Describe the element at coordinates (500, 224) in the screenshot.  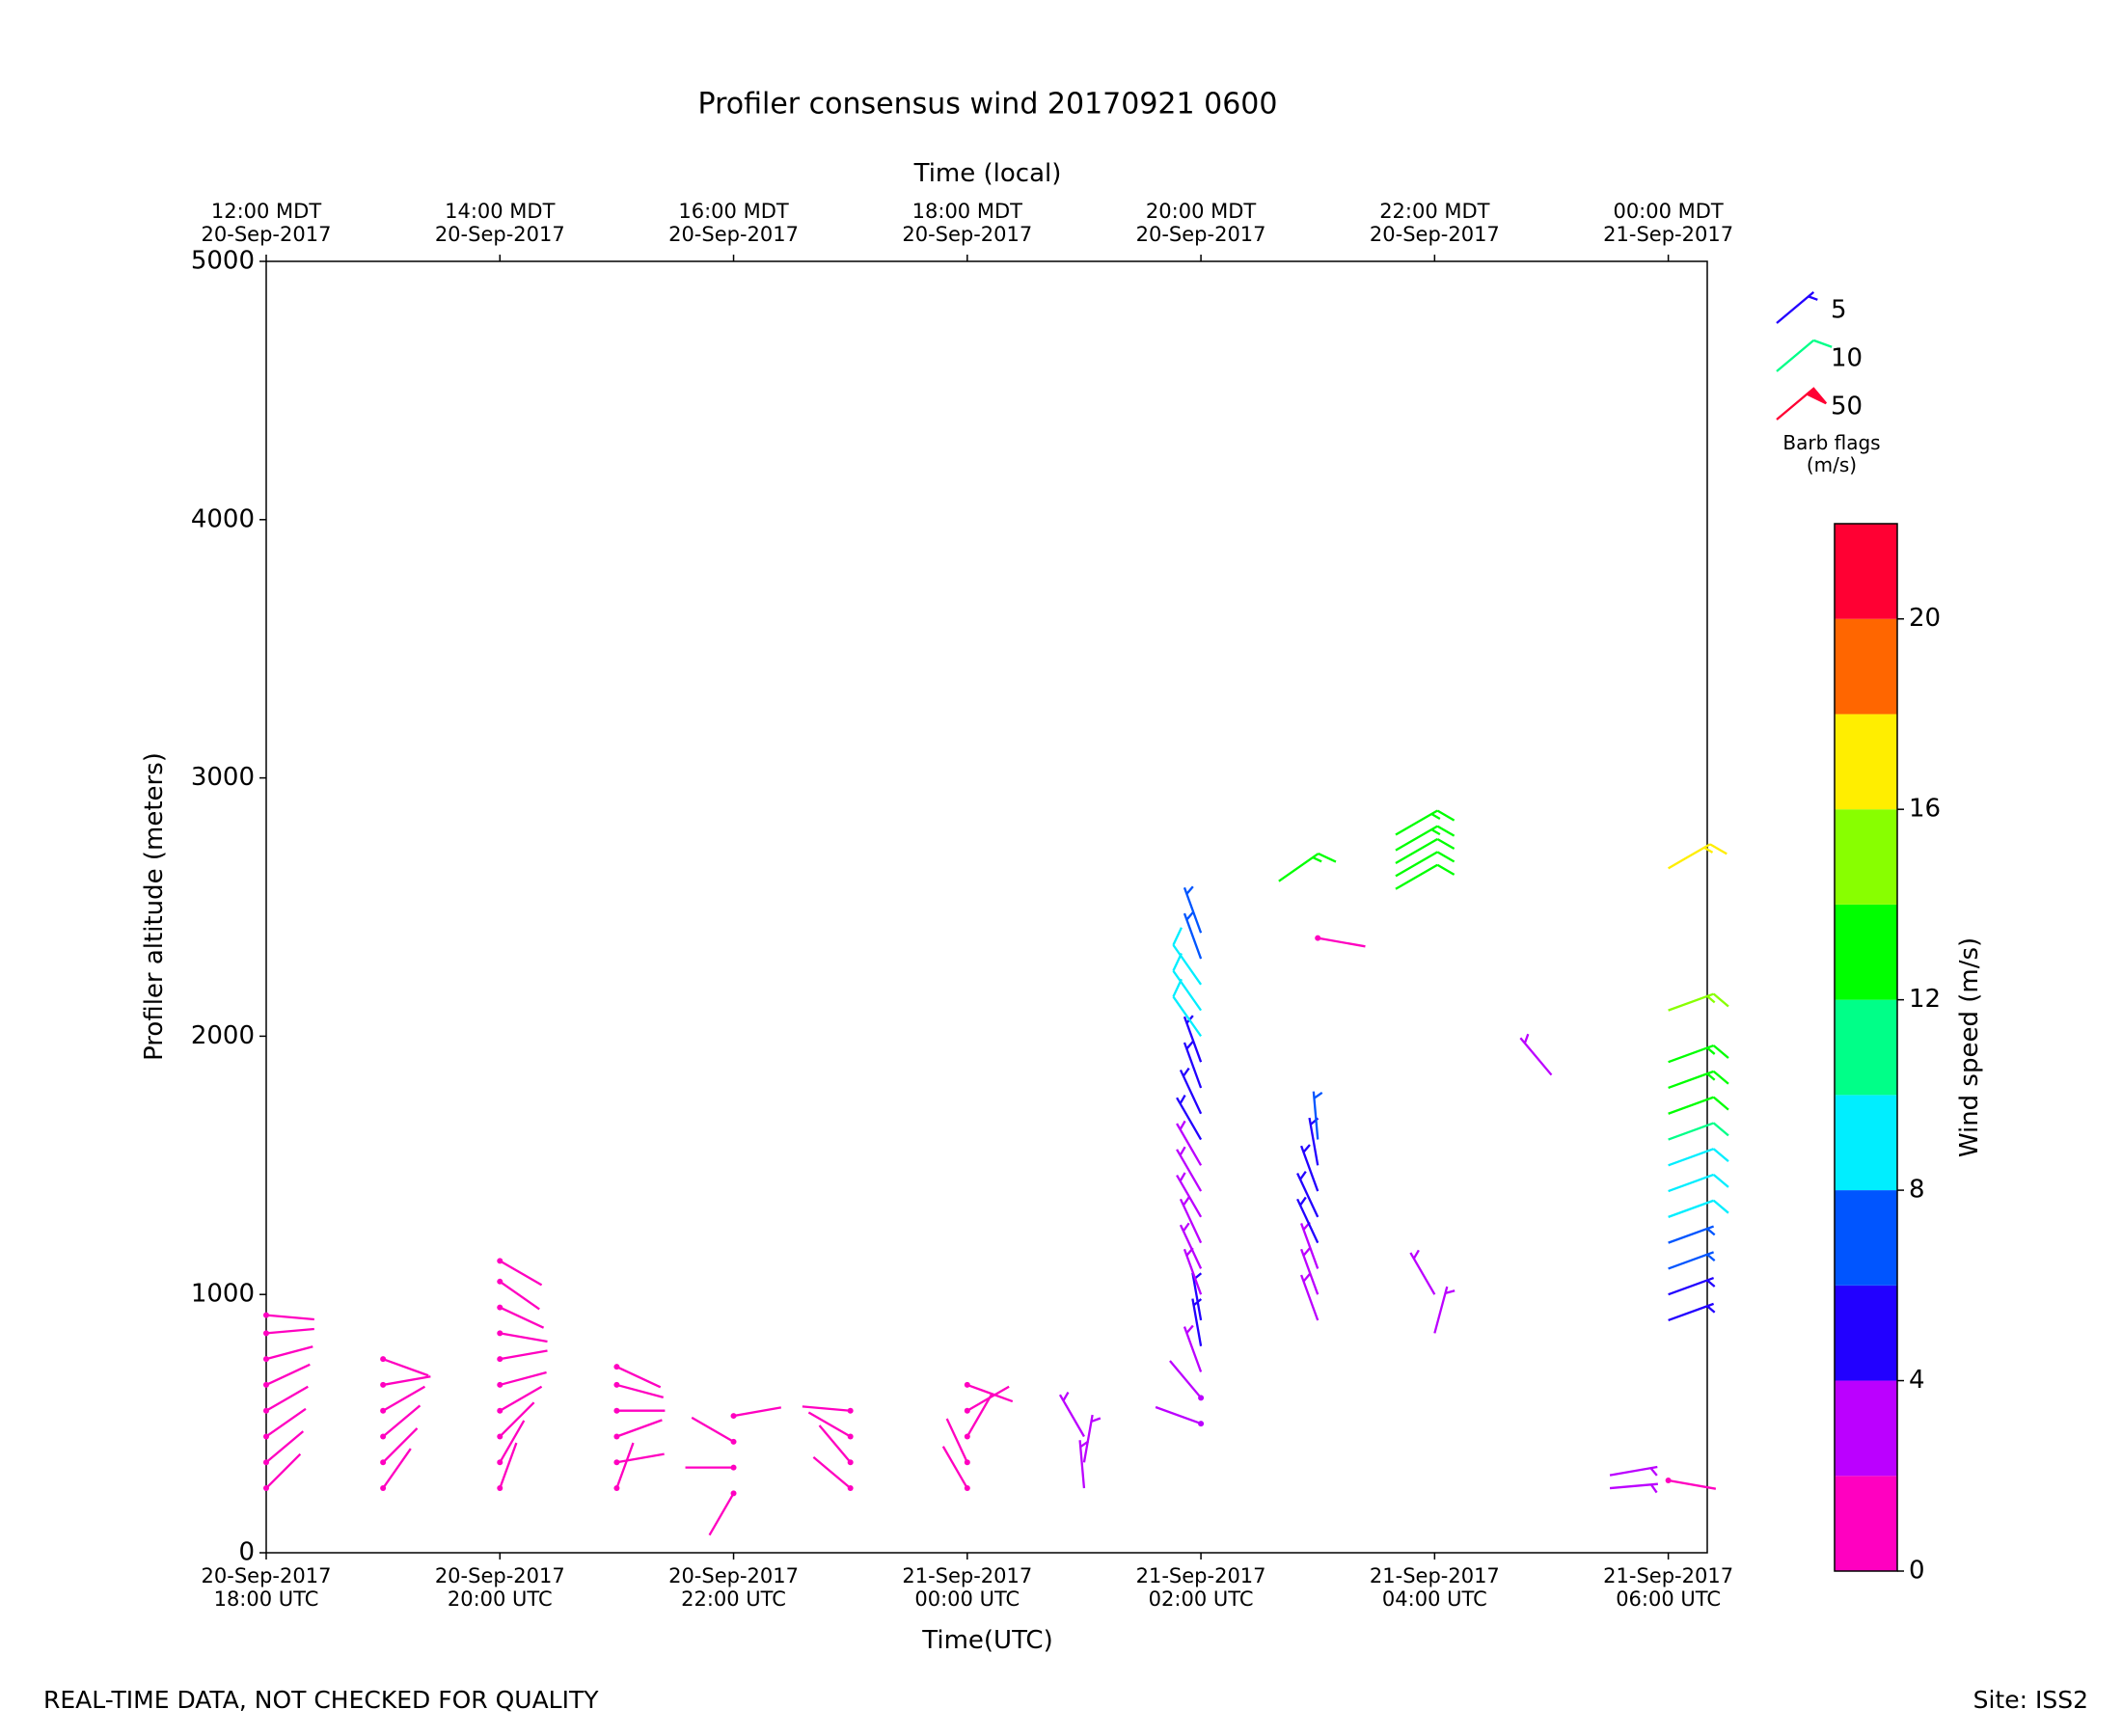
I see `top-x-tick-label: 14:00 MDT 20-Sep-2017` at that location.